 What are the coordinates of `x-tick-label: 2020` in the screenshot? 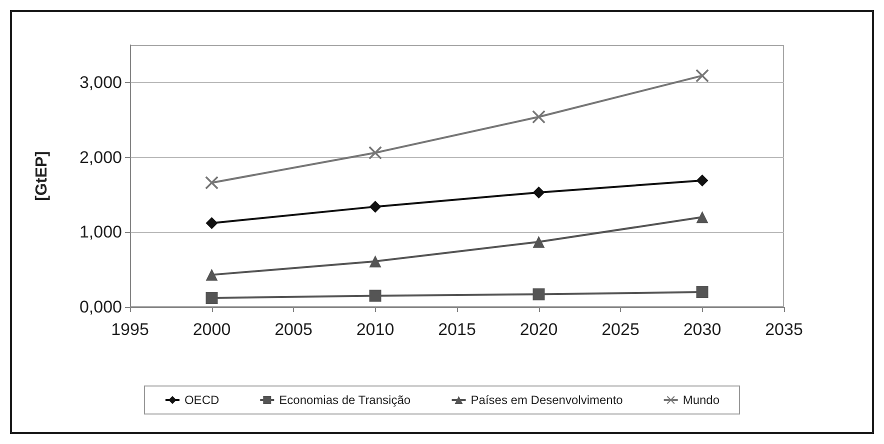 It's located at (539, 329).